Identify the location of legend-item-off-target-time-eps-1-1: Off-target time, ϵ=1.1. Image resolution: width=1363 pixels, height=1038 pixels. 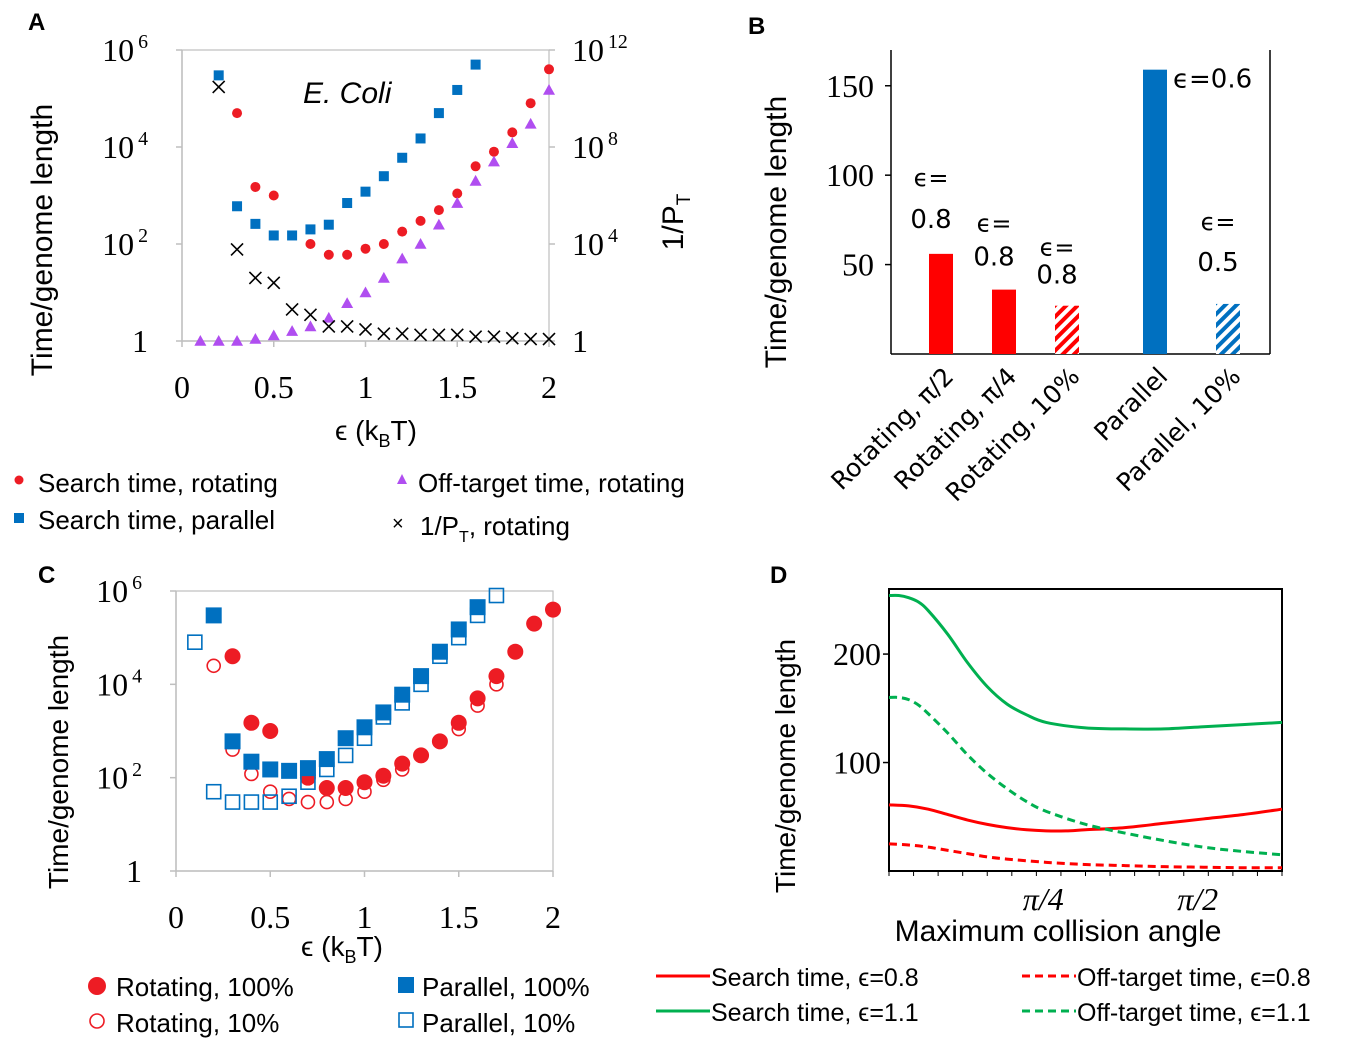
(1166, 1013).